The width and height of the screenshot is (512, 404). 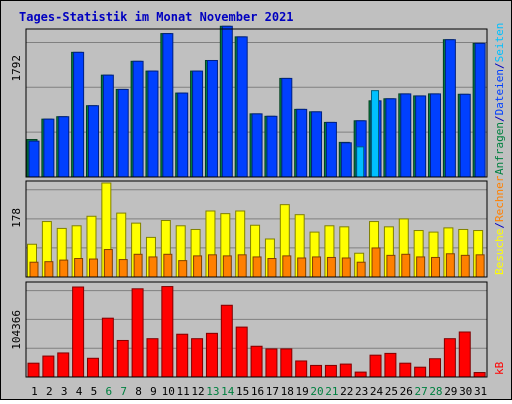 I want to click on x-tick-label: 14, so click(x=228, y=391).